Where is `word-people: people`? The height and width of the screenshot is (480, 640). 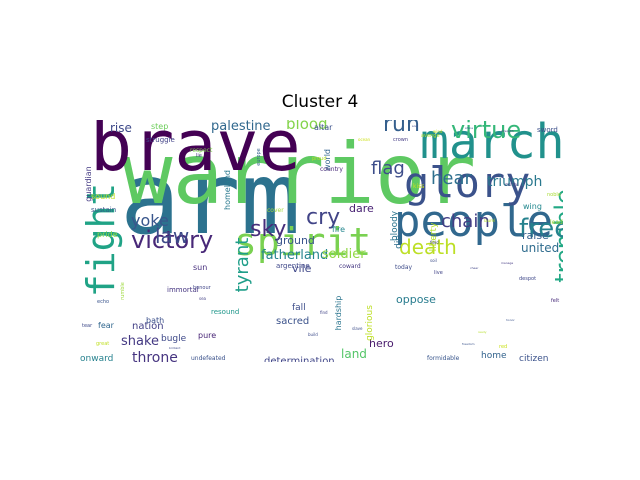
word-people: people is located at coordinates (473, 221).